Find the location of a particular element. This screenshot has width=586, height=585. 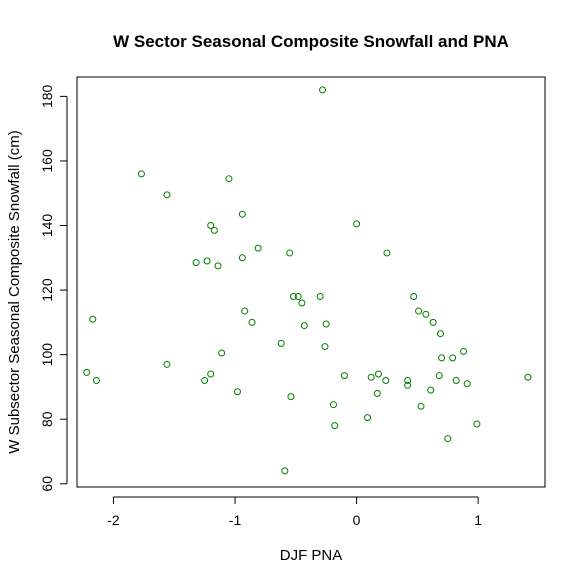

y-tick-label: 180 is located at coordinates (47, 96).